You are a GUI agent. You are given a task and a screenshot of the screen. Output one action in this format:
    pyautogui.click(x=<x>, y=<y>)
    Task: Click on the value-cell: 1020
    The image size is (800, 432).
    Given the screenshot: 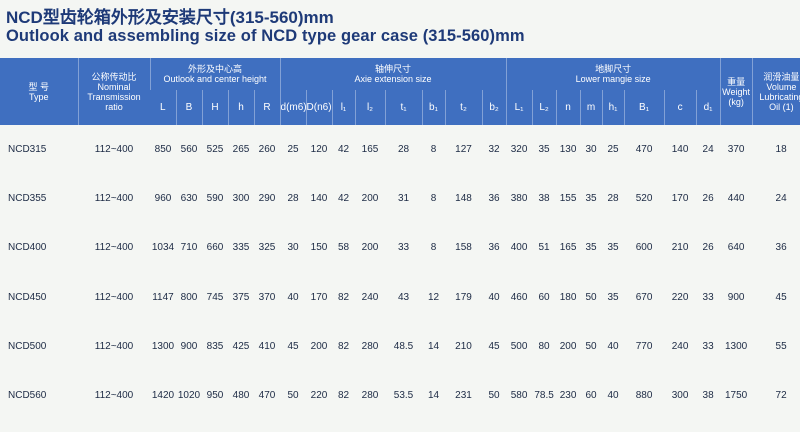 What is the action you would take?
    pyautogui.click(x=189, y=396)
    